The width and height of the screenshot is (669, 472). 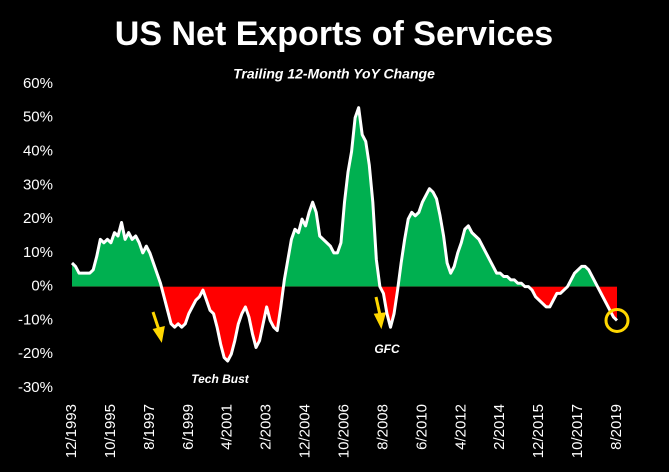 I want to click on y-tick-label: -20%, so click(x=35, y=353).